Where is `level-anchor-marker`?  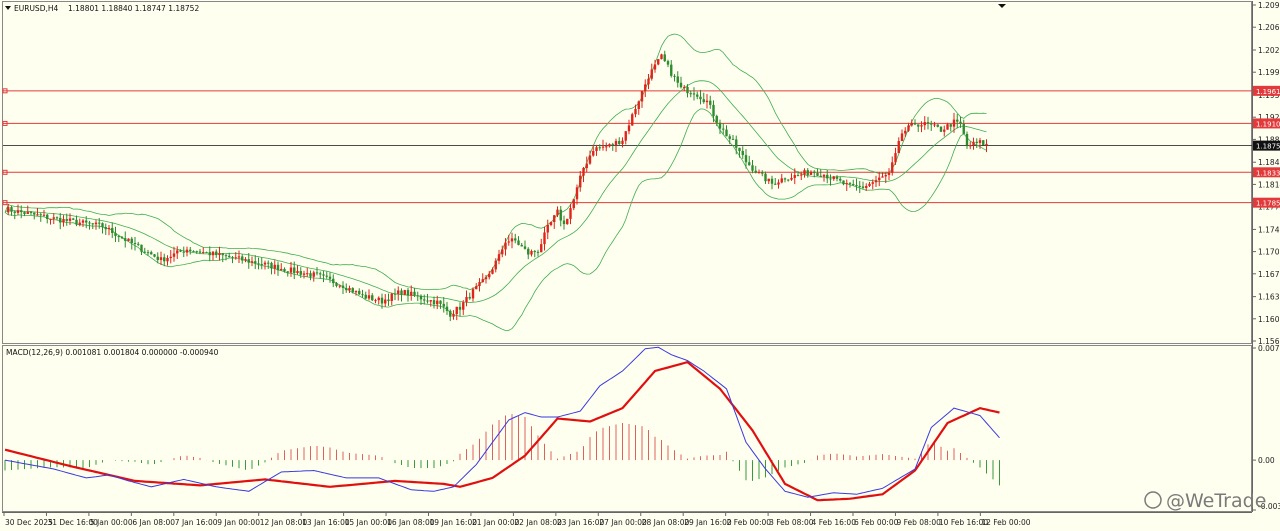
level-anchor-marker is located at coordinates (5, 123).